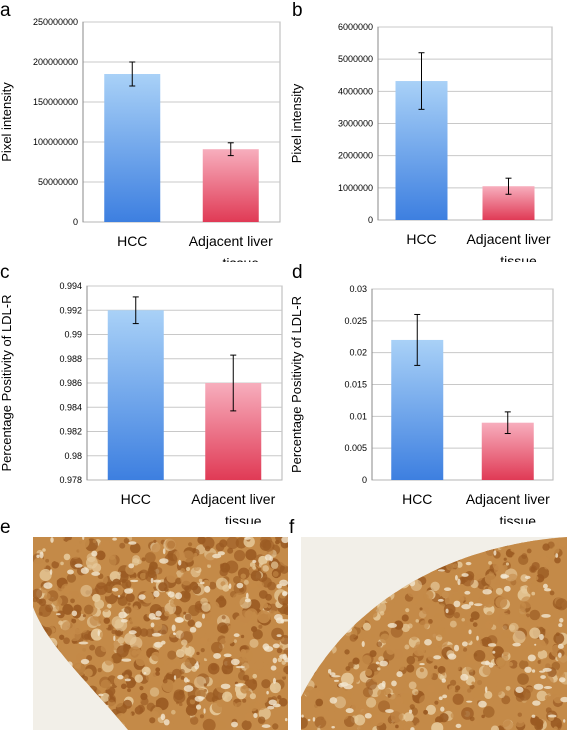 This screenshot has height=731, width=567. Describe the element at coordinates (5, 10) in the screenshot. I see `panel-letter-a: a` at that location.